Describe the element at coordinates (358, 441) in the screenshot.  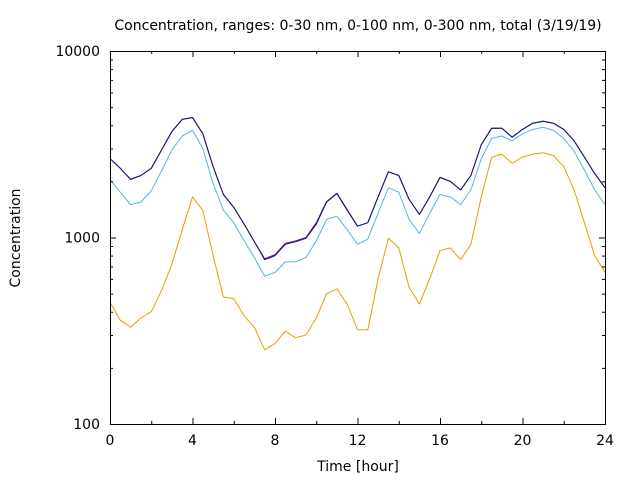
I see `x-tick-label: 12` at that location.